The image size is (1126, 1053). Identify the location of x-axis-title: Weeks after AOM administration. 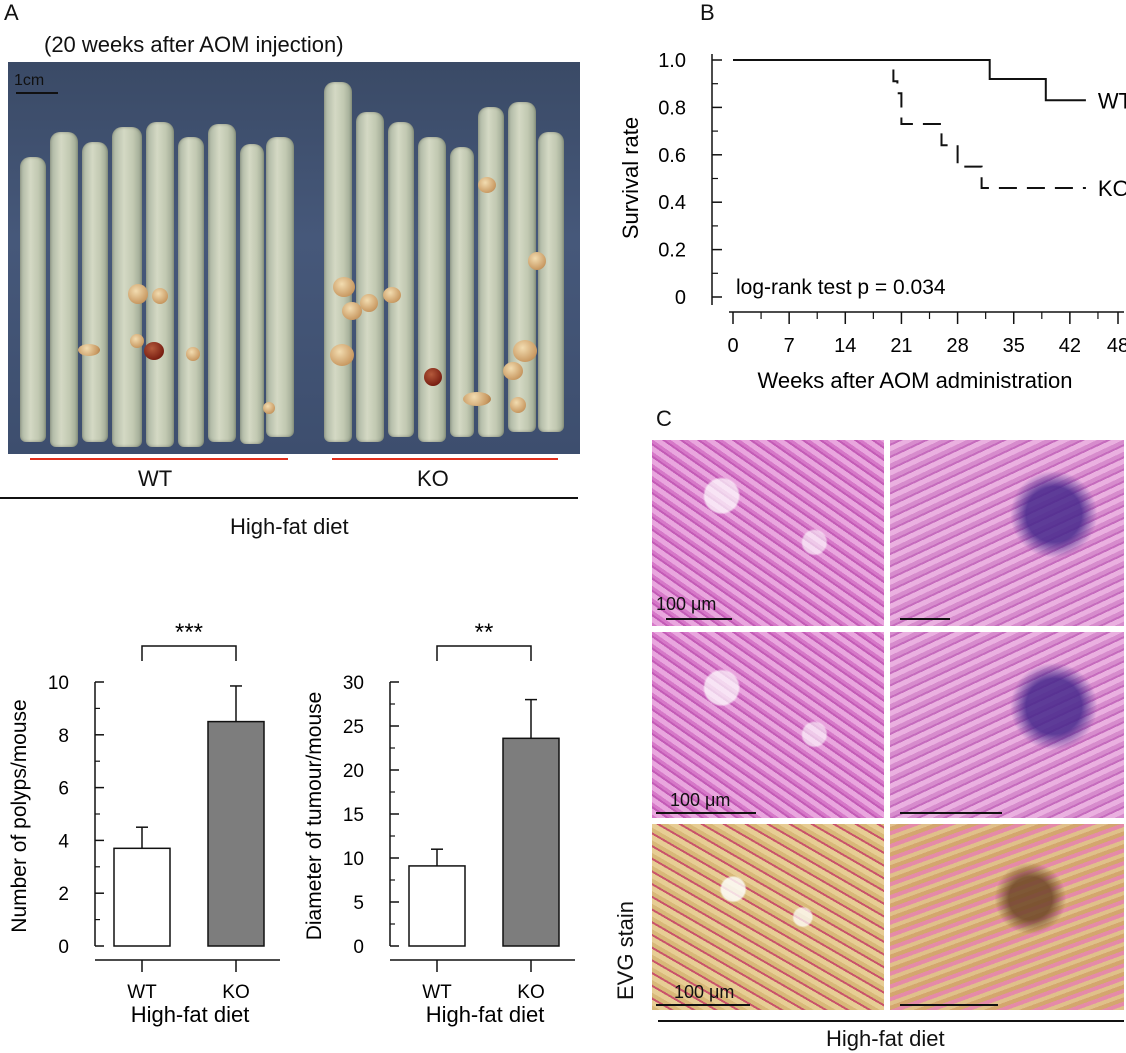
(914, 380).